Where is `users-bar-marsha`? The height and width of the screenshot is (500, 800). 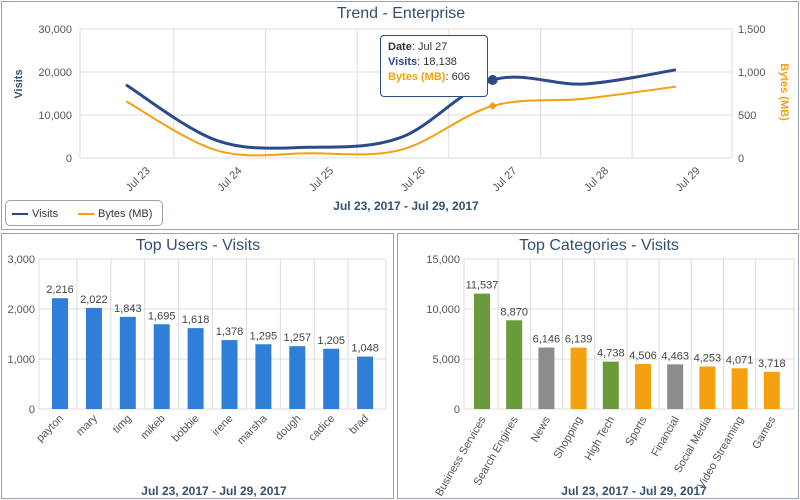
users-bar-marsha is located at coordinates (263, 376).